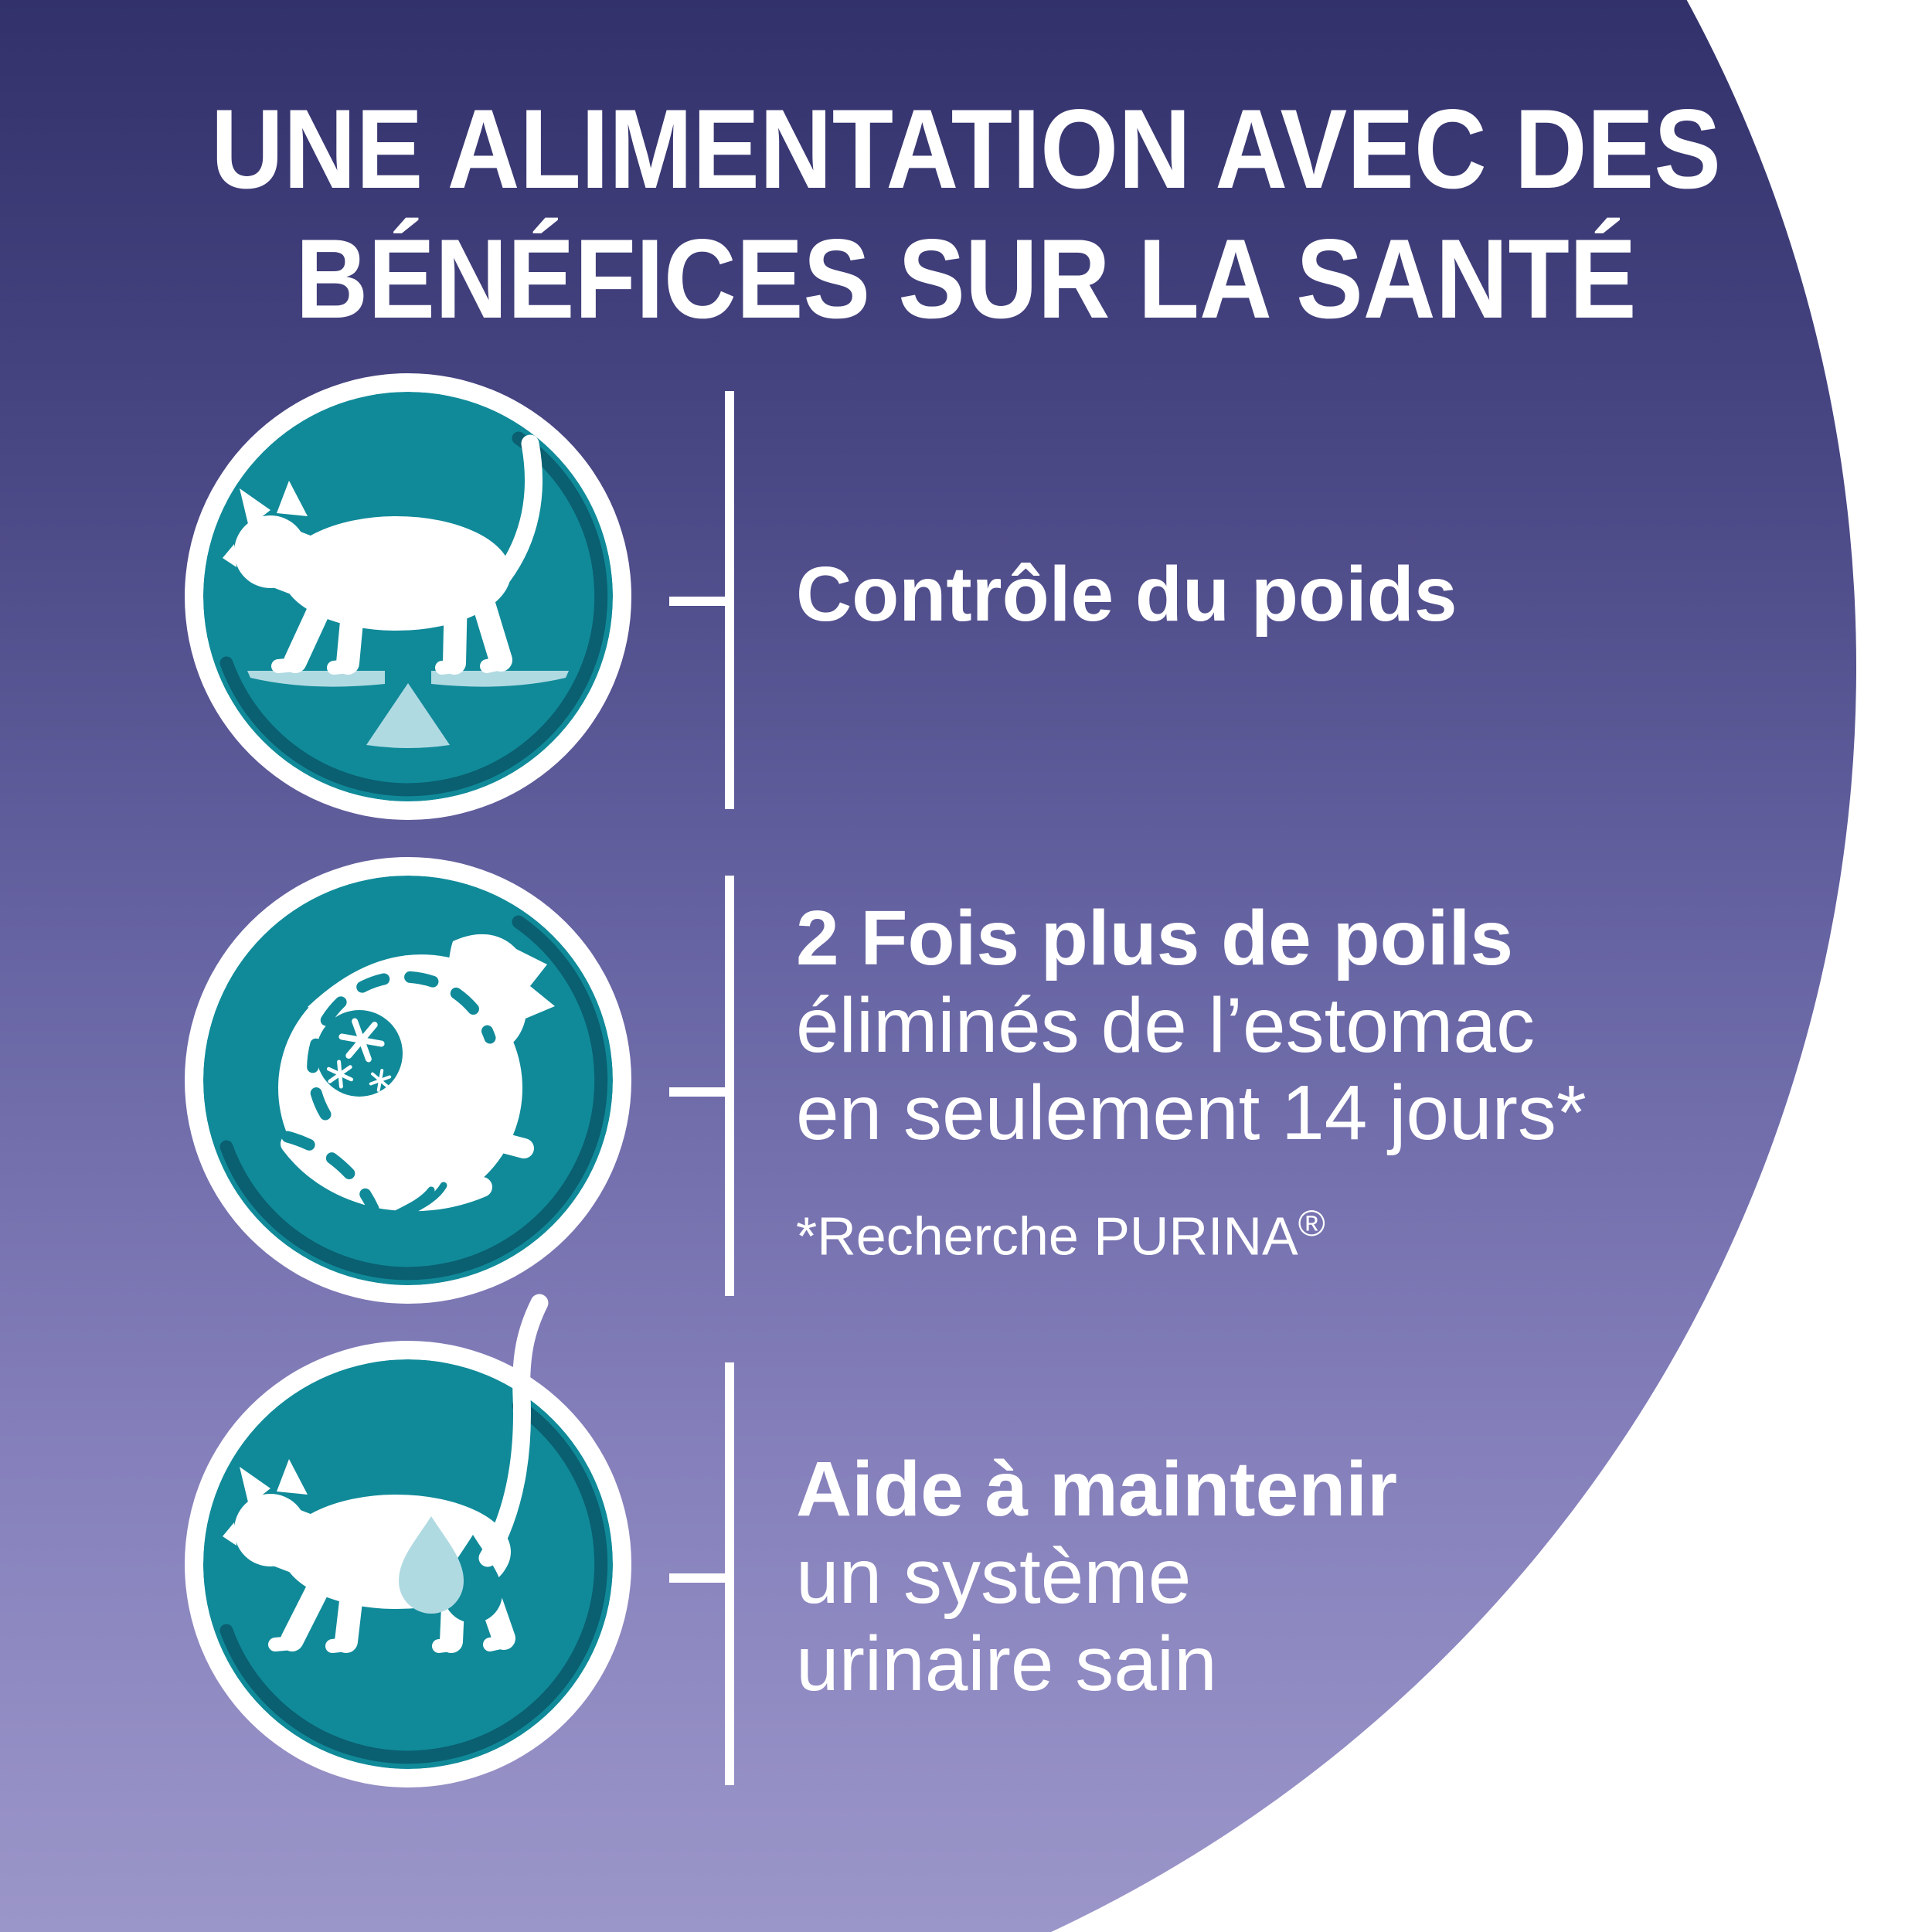 The image size is (1932, 1932). Describe the element at coordinates (340, 1074) in the screenshot. I see `fur-star-medium` at that location.